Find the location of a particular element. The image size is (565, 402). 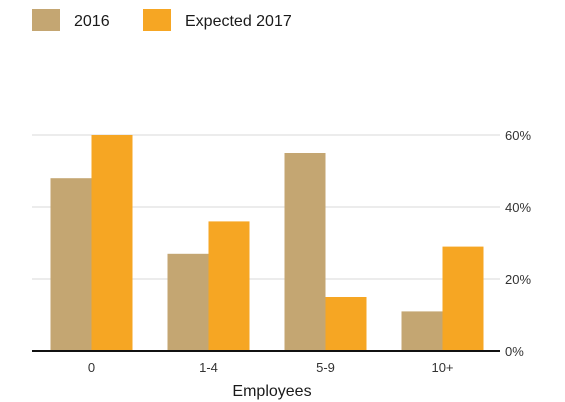

x-tick-label: 10+ is located at coordinates (442, 367).